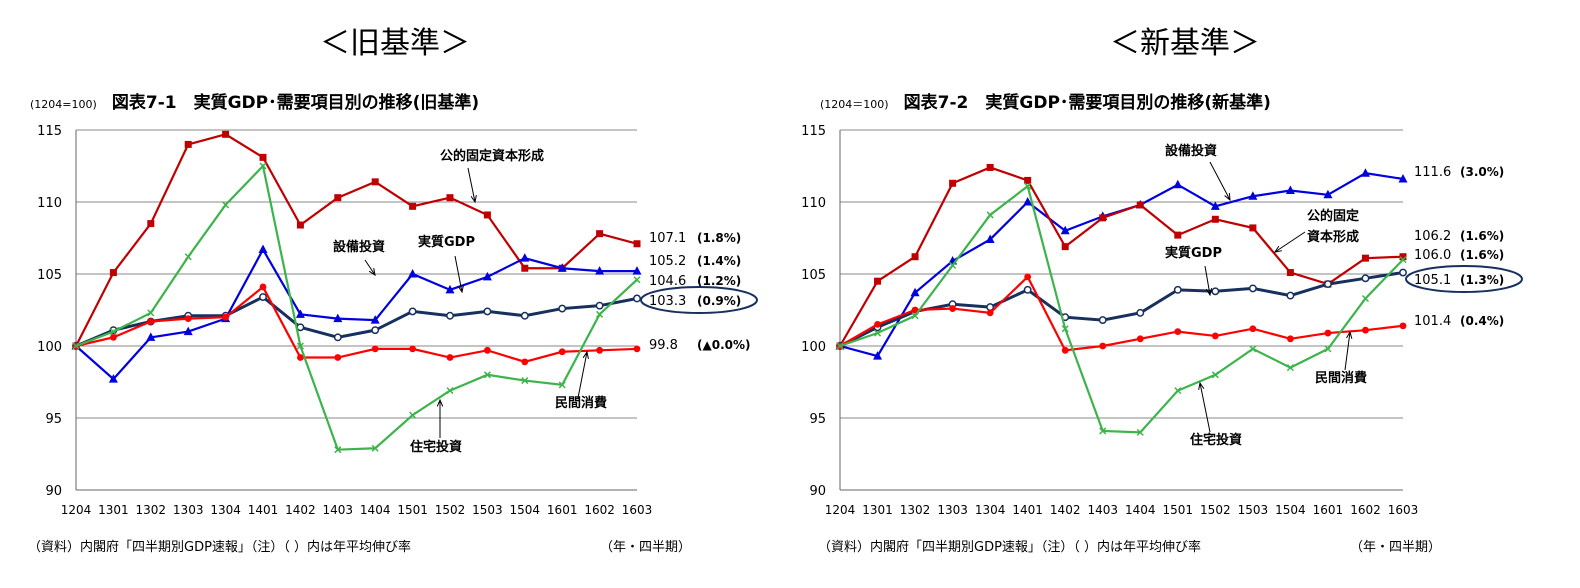  Describe the element at coordinates (663, 345) in the screenshot. I see `end-value-label: 99.8` at that location.